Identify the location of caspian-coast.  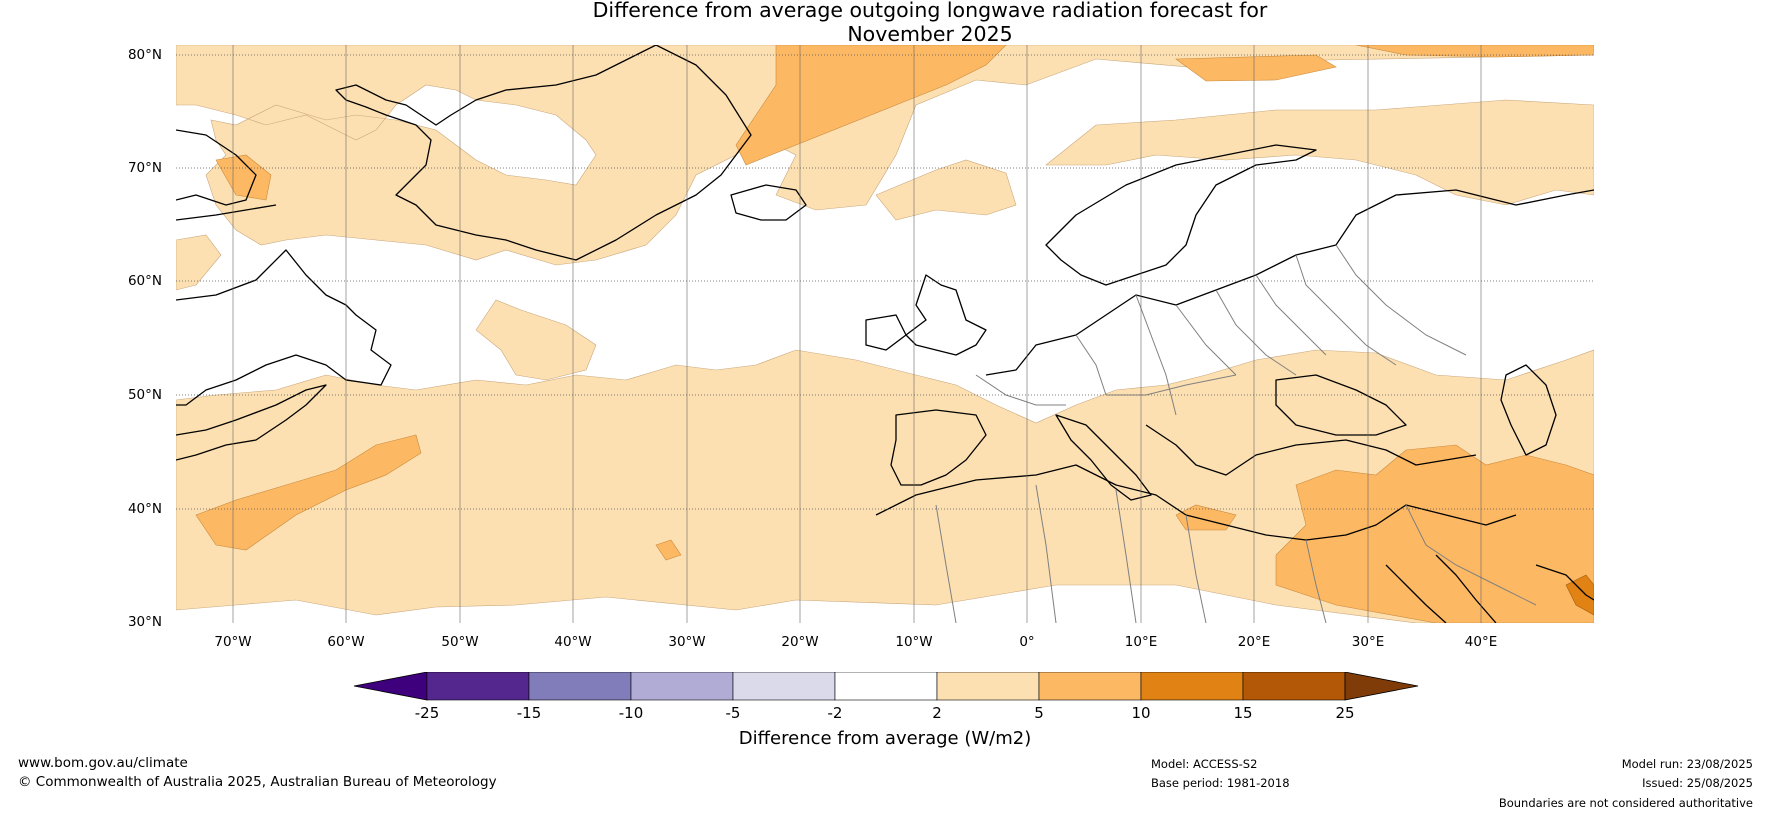
(1528, 410).